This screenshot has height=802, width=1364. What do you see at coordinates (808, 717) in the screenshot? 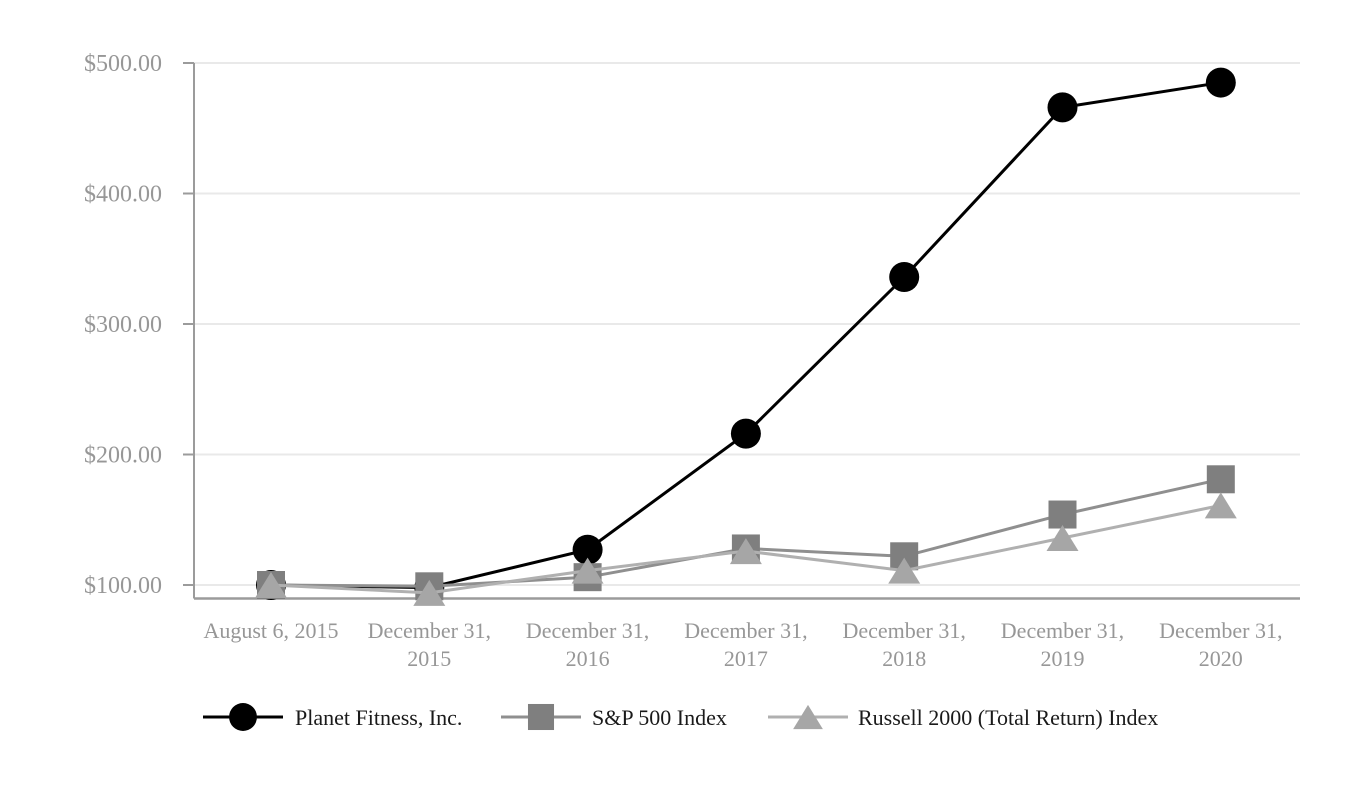
I see `legend-triangle-marker-icon` at bounding box center [808, 717].